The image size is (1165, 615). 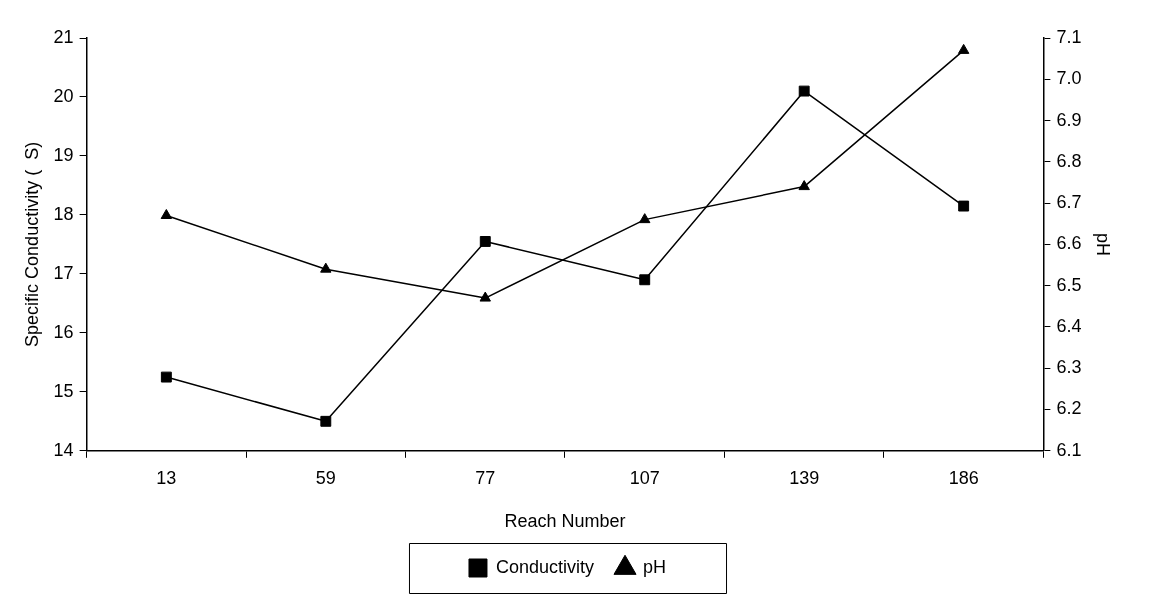 I want to click on y2-tick-label: 6.1, so click(x=1069, y=449).